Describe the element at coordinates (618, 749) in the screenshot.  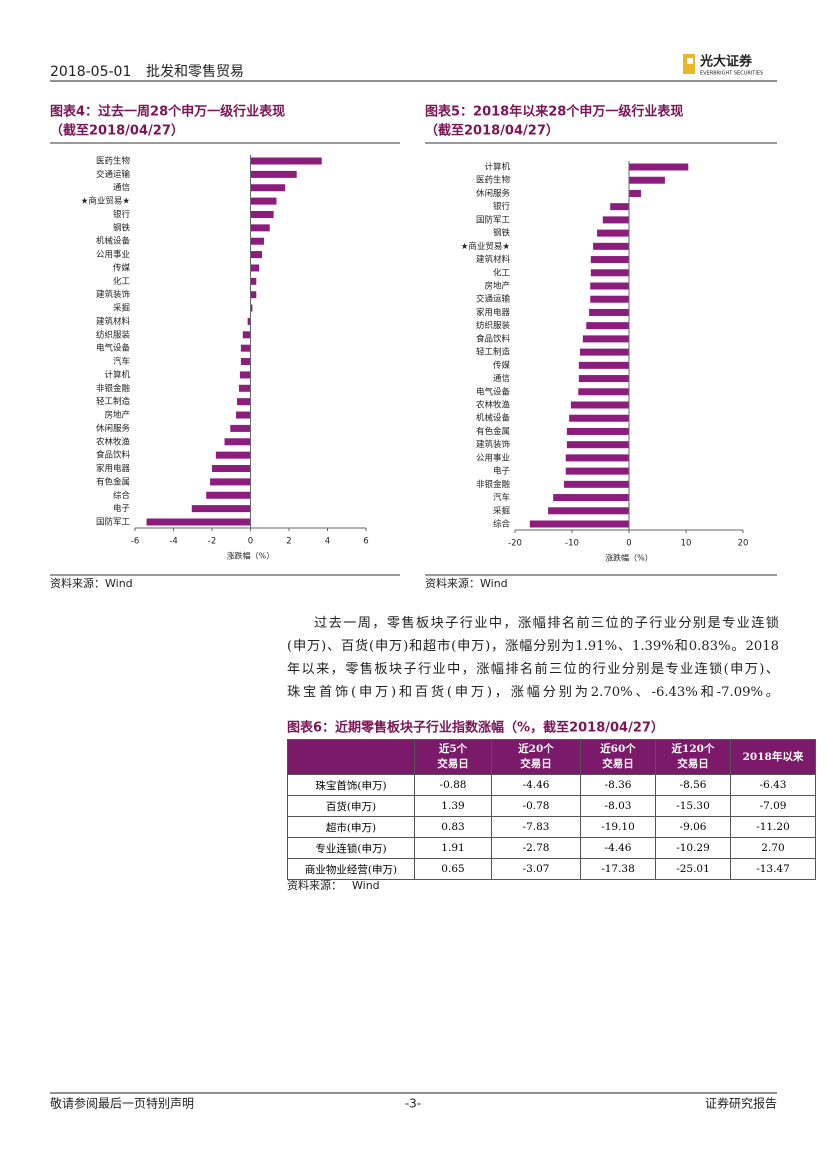
I see `header-text: 近60个` at that location.